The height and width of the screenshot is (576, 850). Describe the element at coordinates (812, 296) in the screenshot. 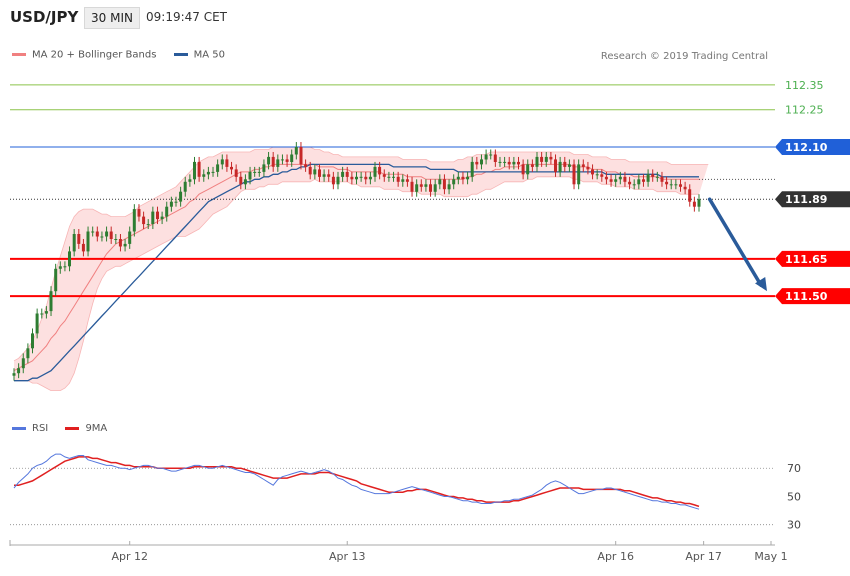

I see `level-tag-111-50: 111.50` at that location.